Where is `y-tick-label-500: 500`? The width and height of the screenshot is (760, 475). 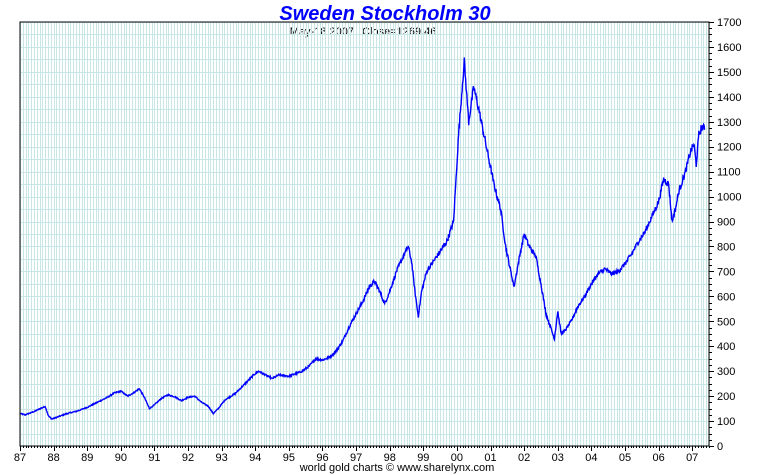
y-tick-label-500: 500 is located at coordinates (726, 322).